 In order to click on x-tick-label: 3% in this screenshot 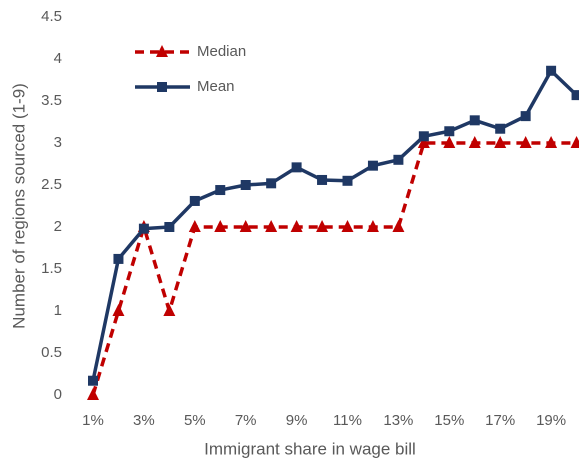, I will do `click(144, 420)`.